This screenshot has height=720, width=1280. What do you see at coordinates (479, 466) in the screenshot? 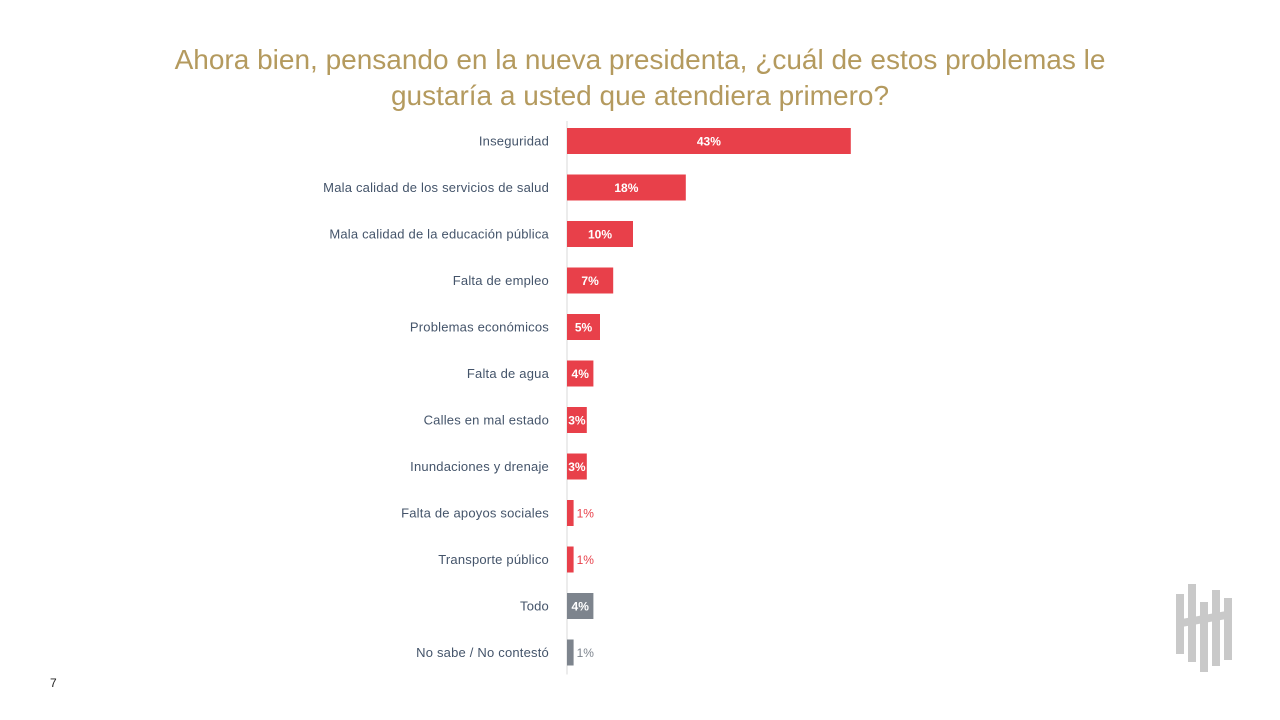
I see `category-label: Inundaciones y drenaje` at bounding box center [479, 466].